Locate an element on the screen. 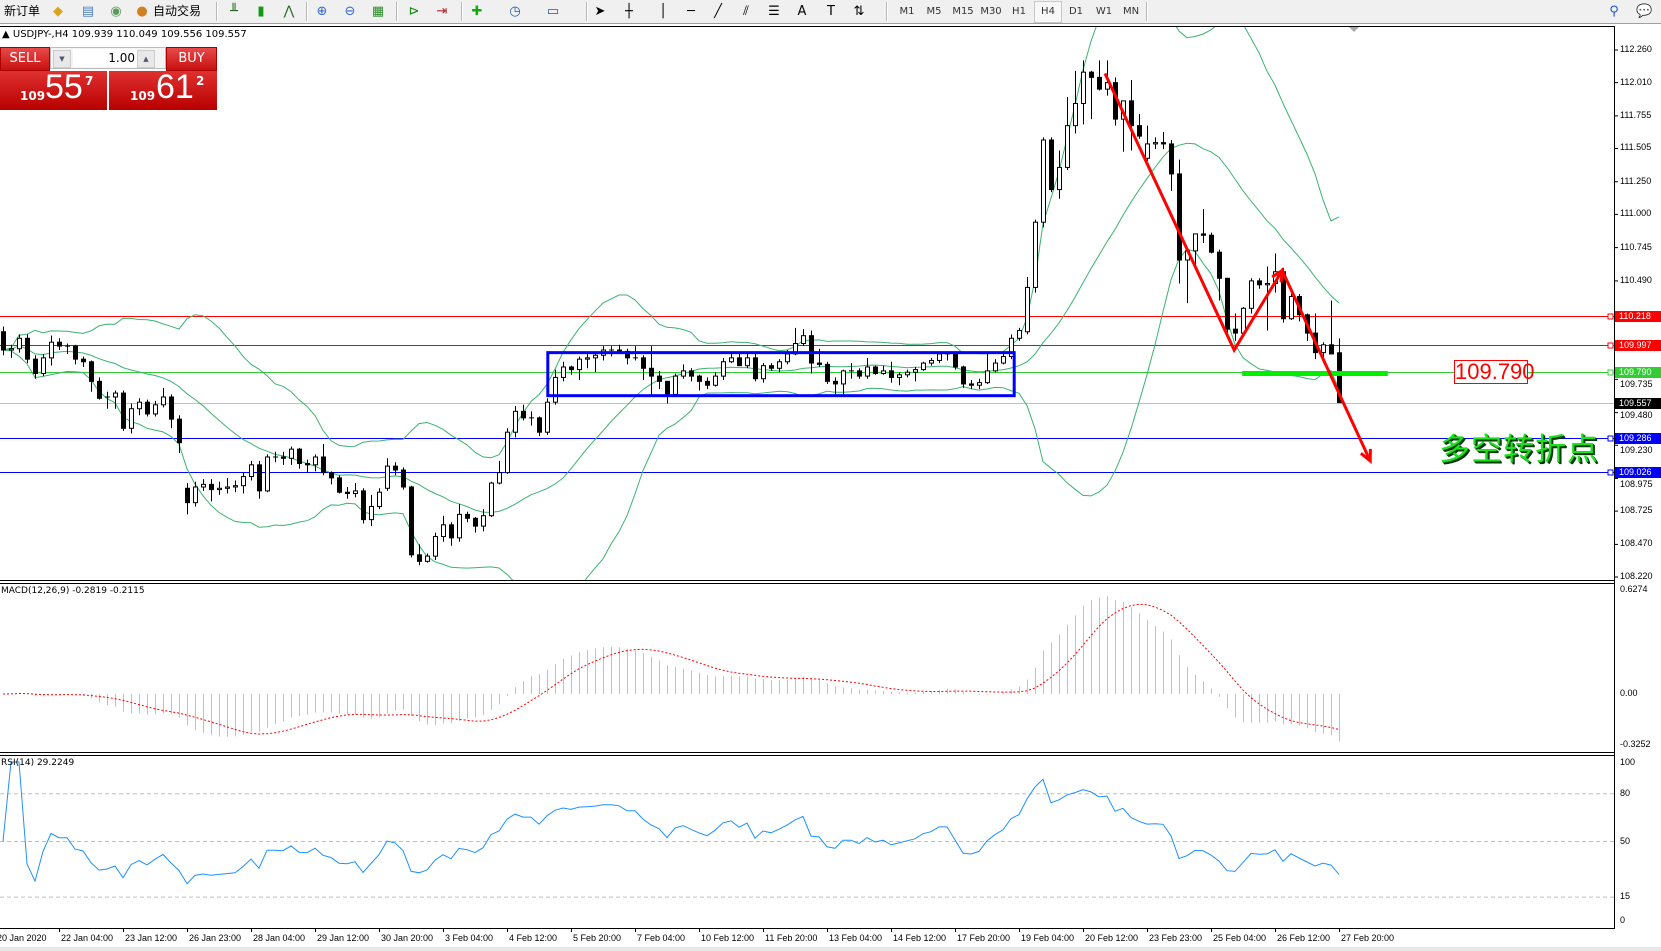  collapse-triangle-icon: ▲ is located at coordinates (6, 34).